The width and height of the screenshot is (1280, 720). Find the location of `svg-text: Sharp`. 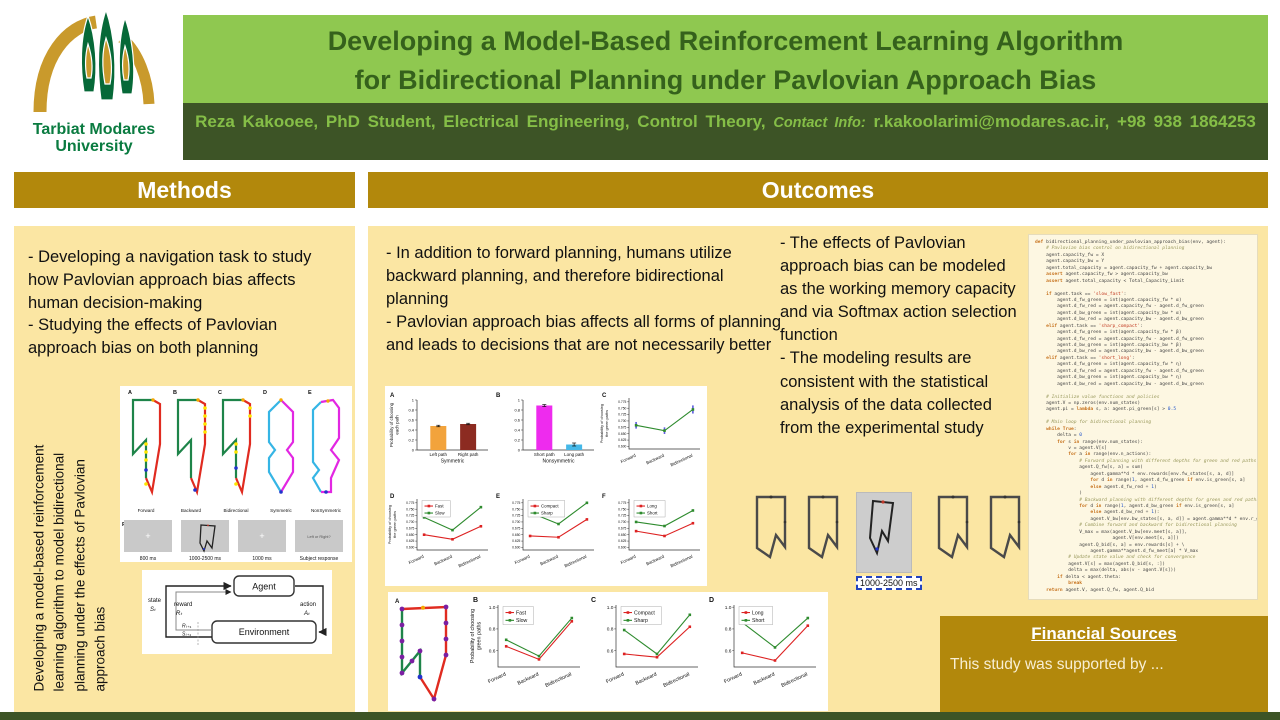

svg-text: Sharp is located at coordinates (641, 621).